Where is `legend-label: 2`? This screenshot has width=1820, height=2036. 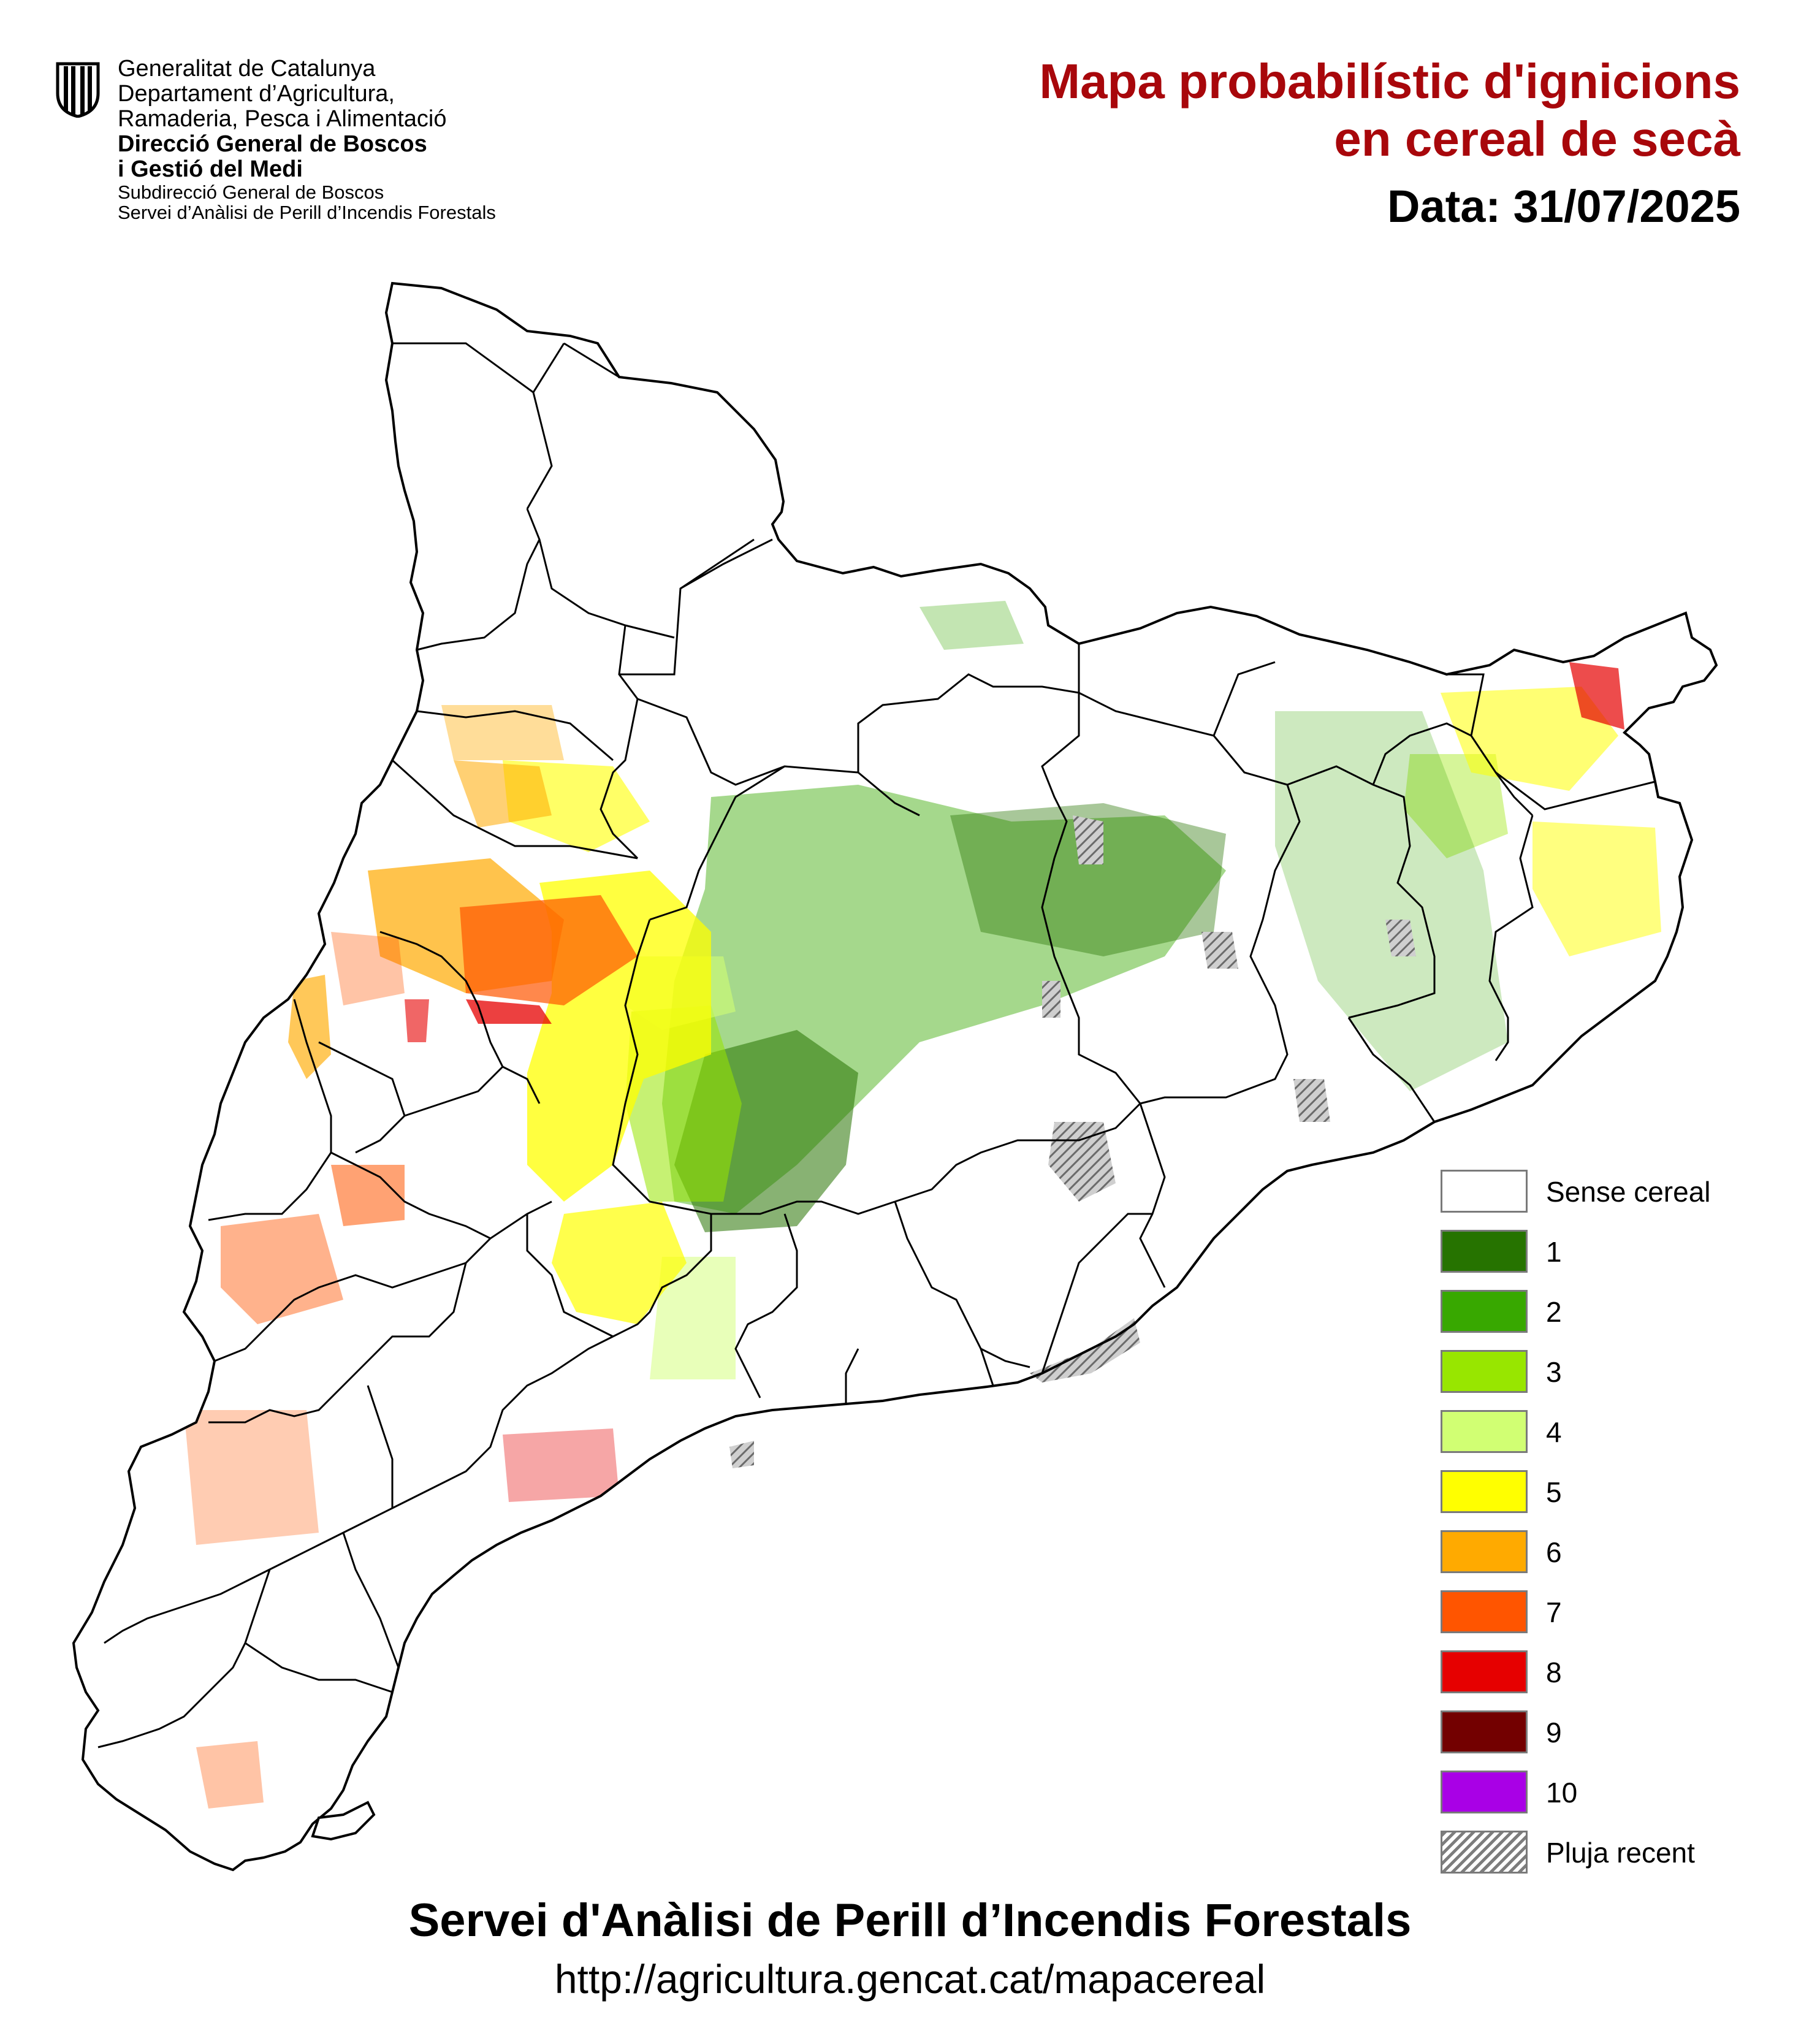
legend-label: 2 is located at coordinates (1554, 1312).